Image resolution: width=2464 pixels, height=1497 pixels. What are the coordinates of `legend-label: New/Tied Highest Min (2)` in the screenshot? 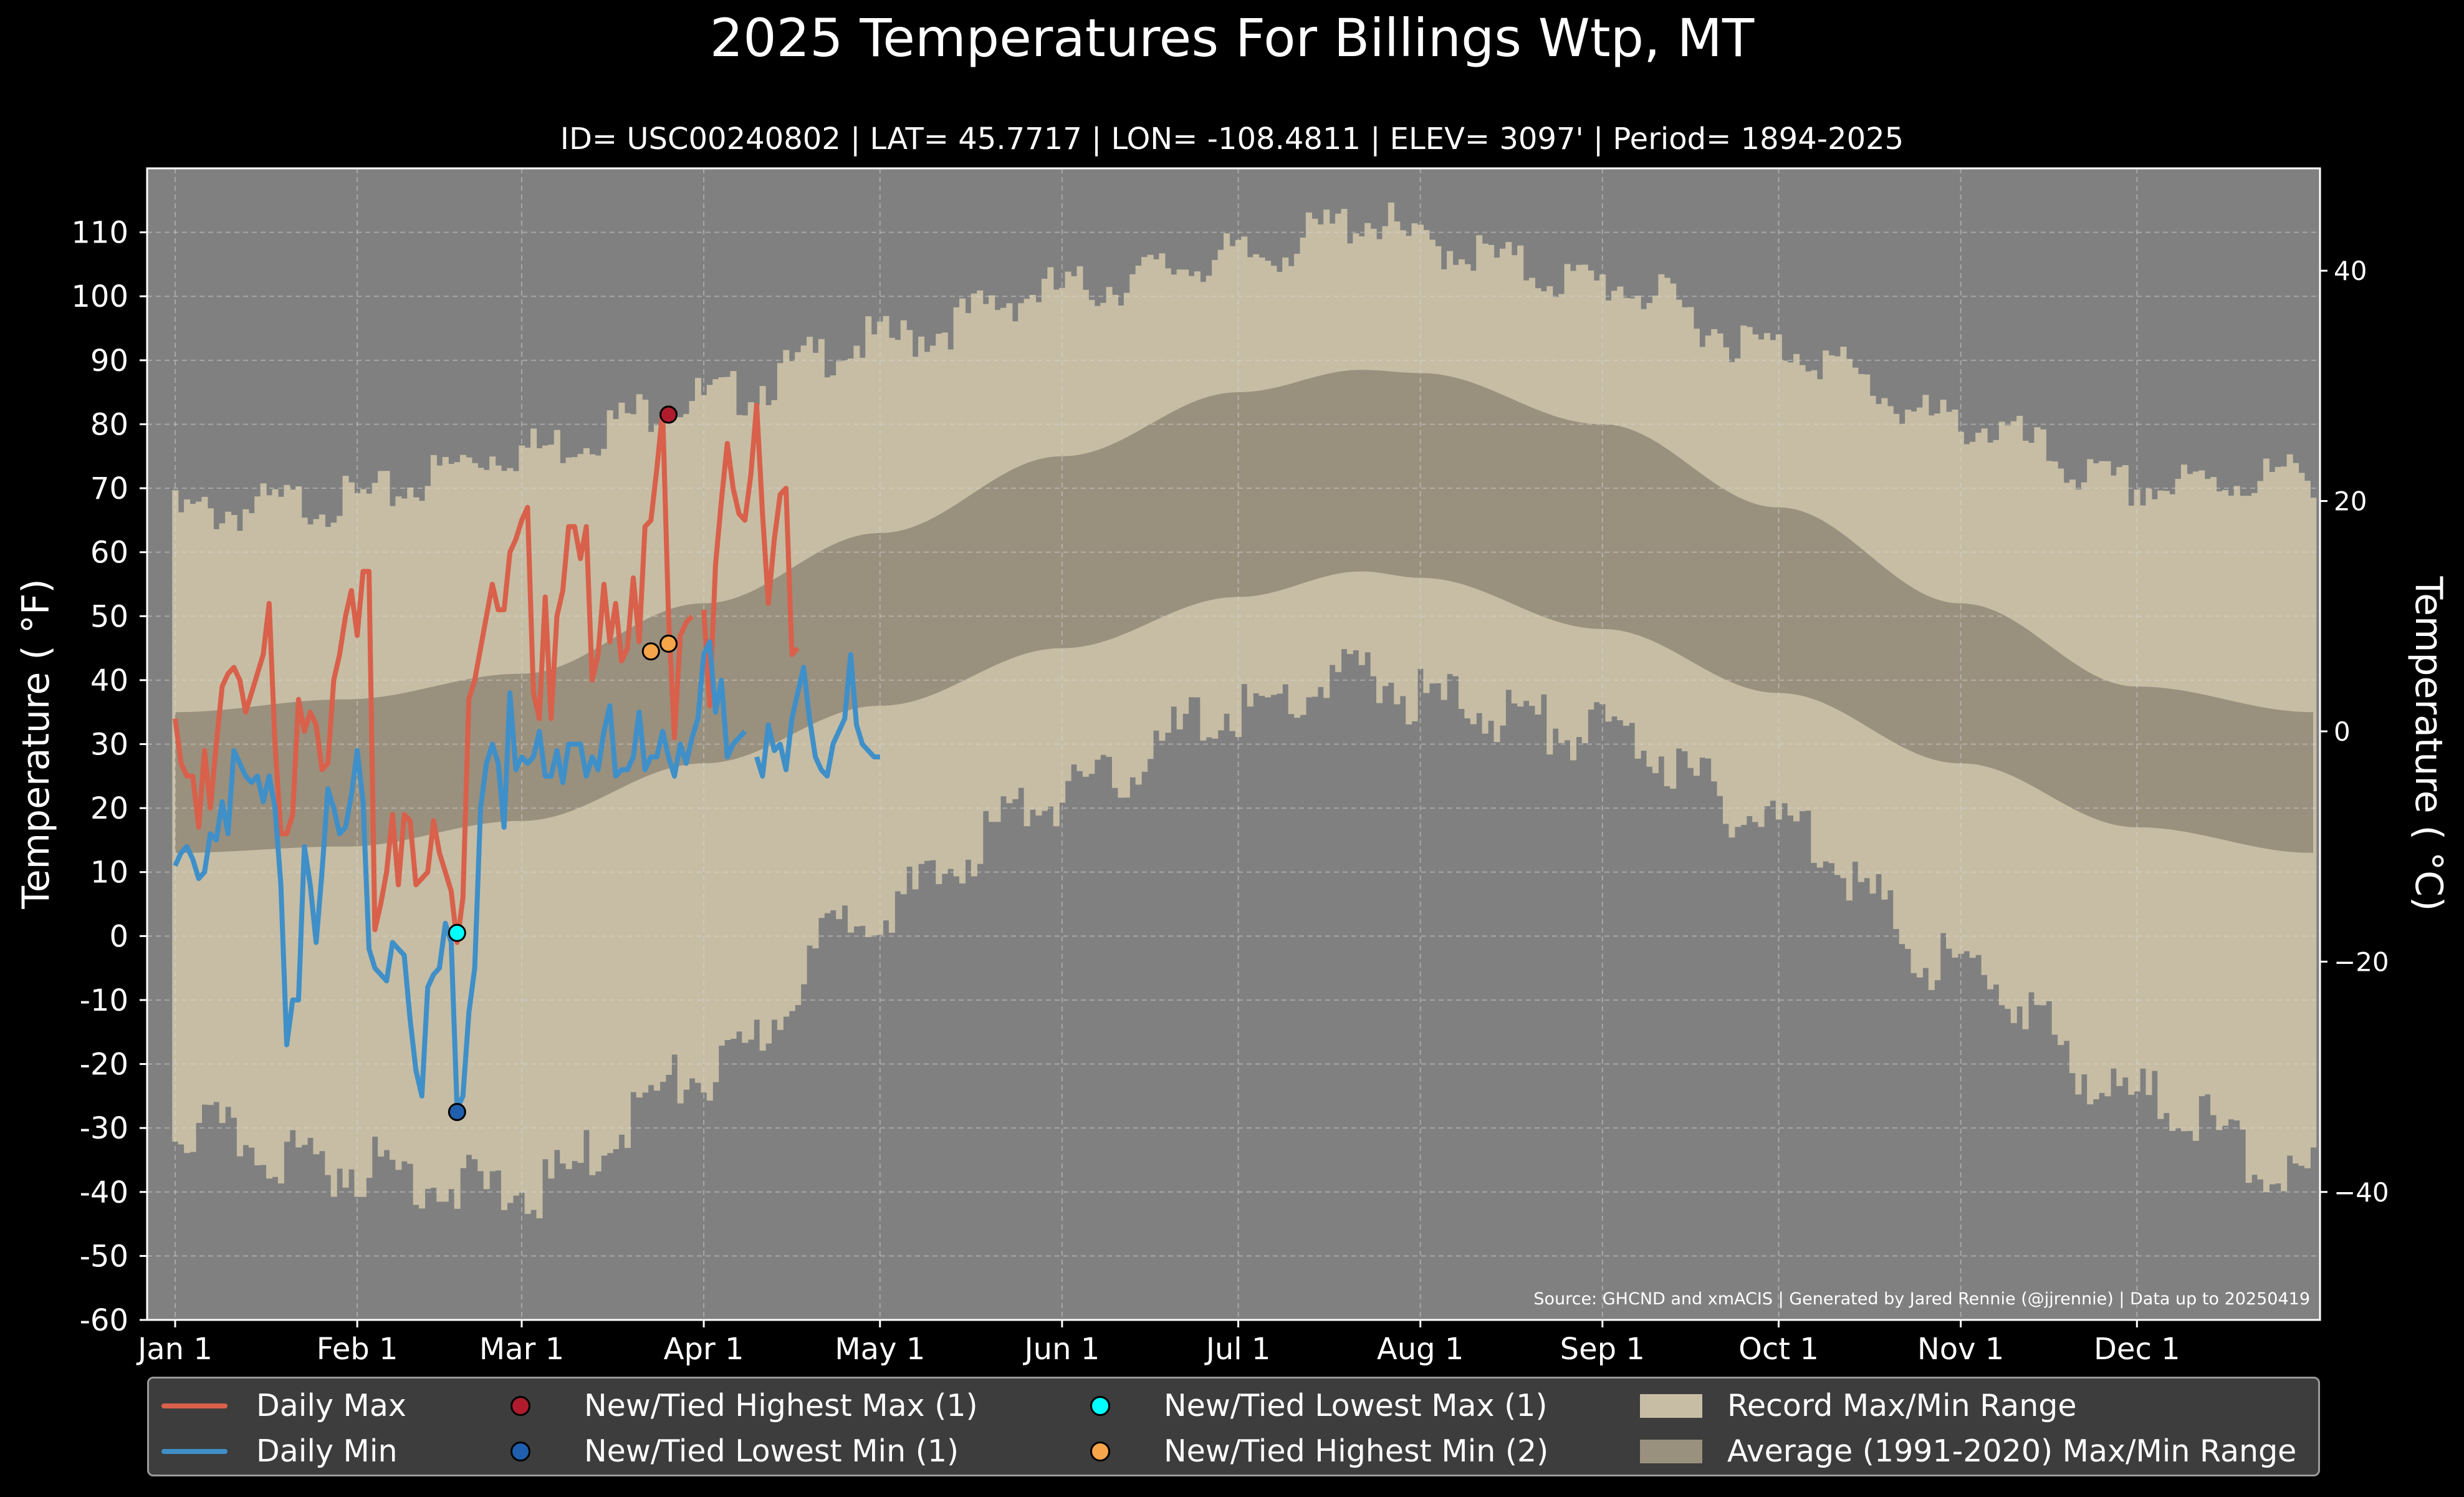 It's located at (1356, 1451).